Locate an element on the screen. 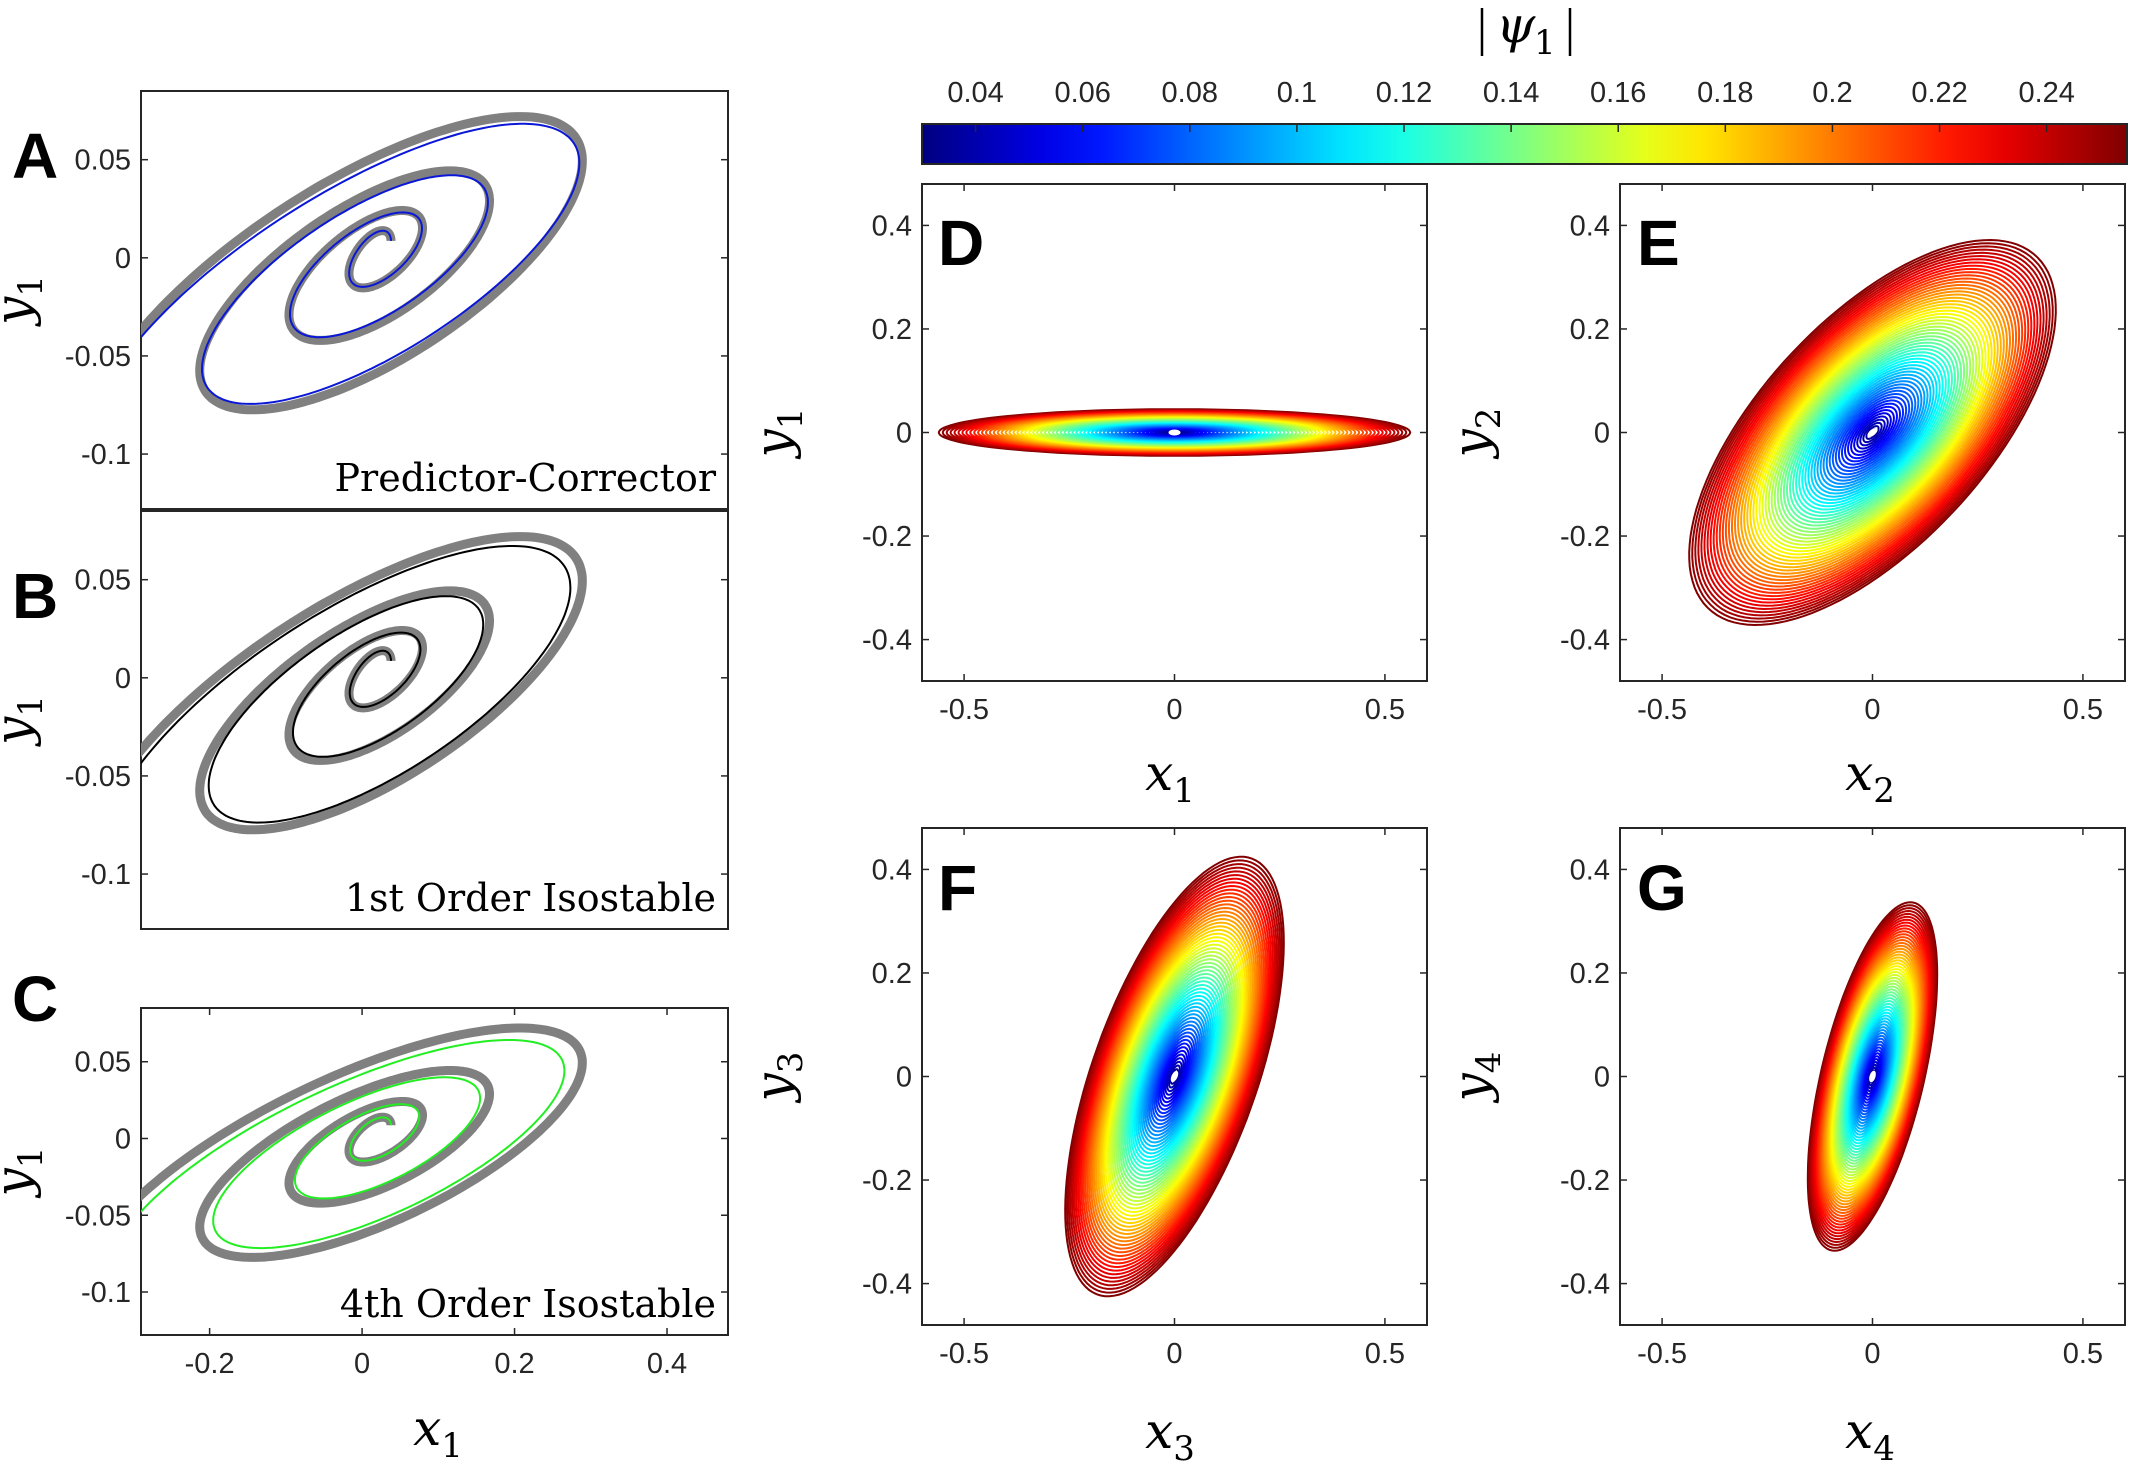  colorbar-label: ψ1 is located at coordinates (1526, 31).